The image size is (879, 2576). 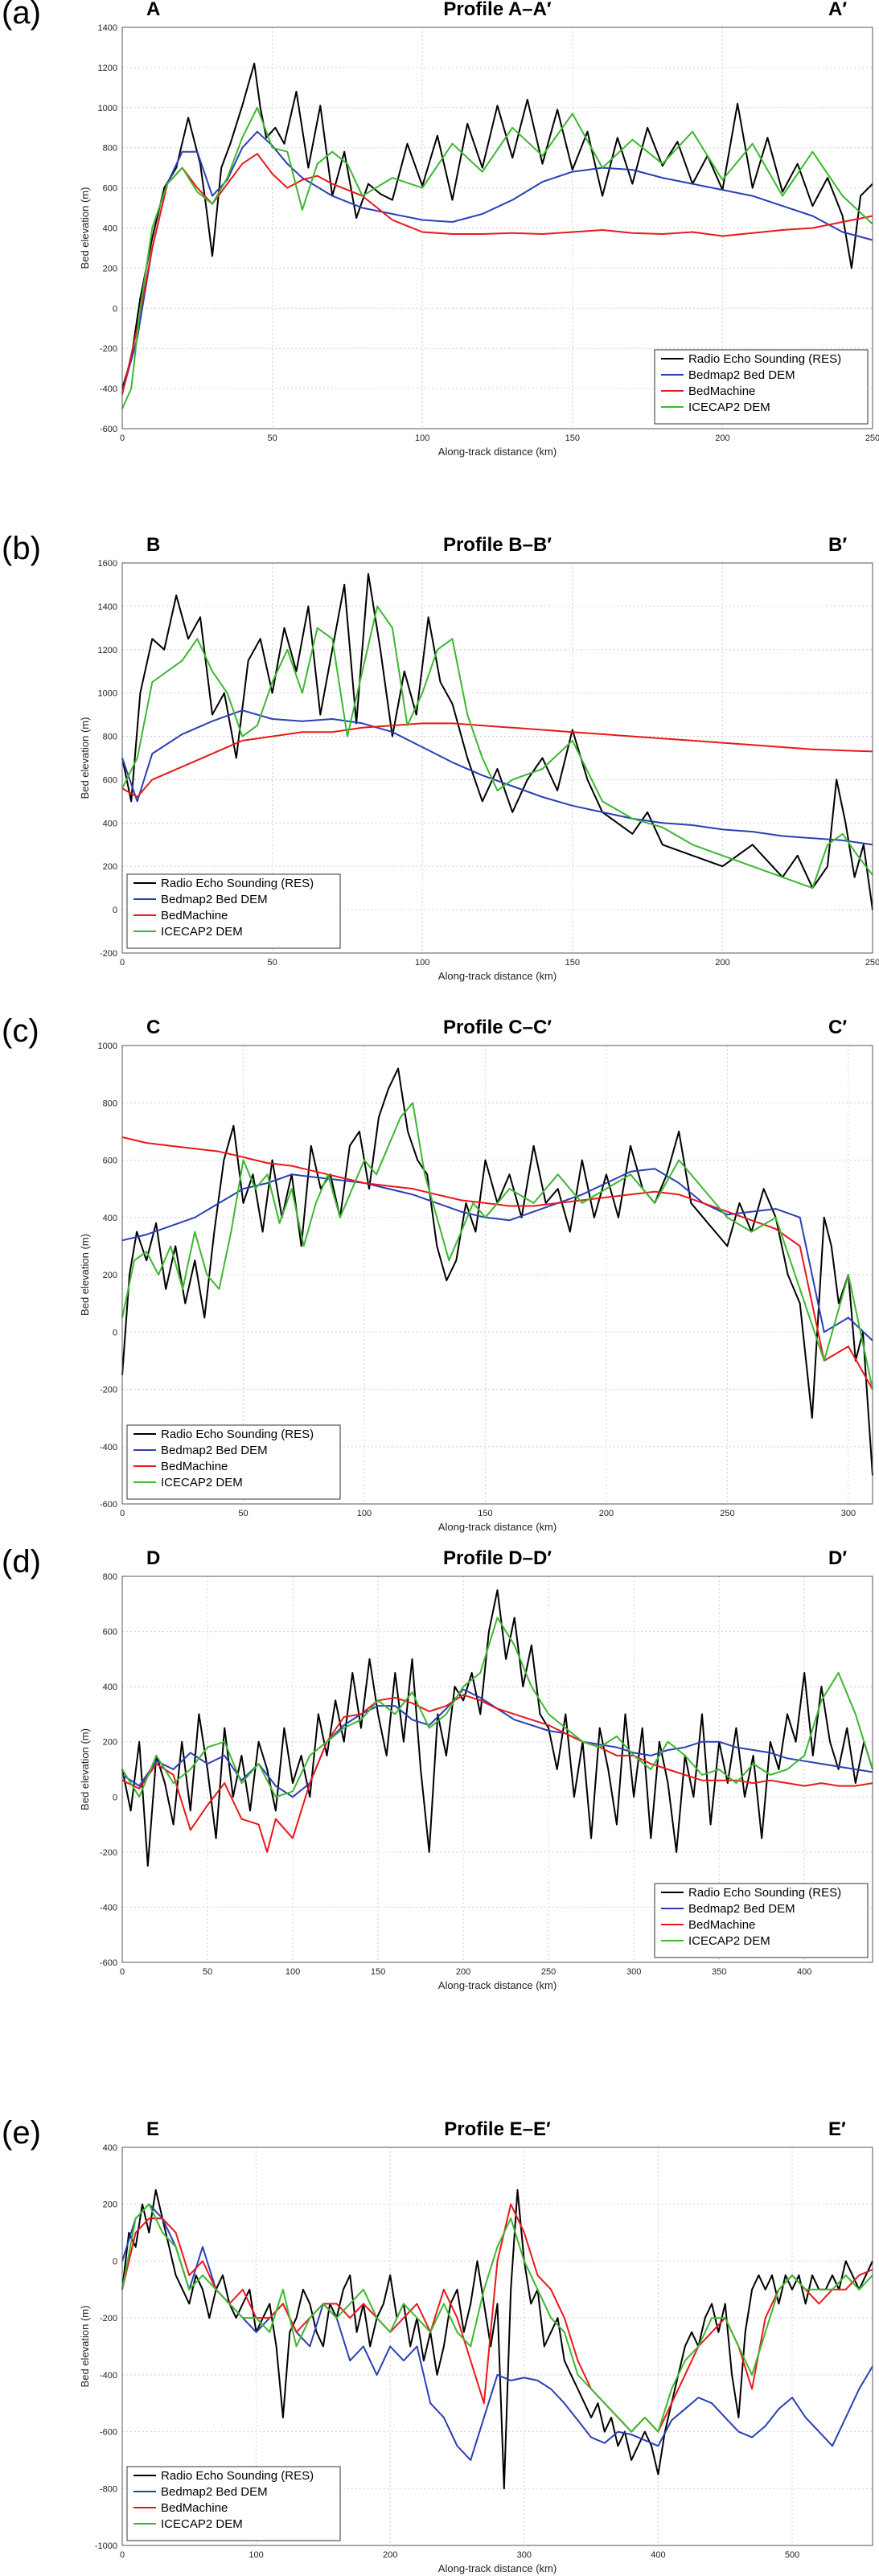 What do you see at coordinates (108, 2376) in the screenshot?
I see `y-tick-label: -400` at bounding box center [108, 2376].